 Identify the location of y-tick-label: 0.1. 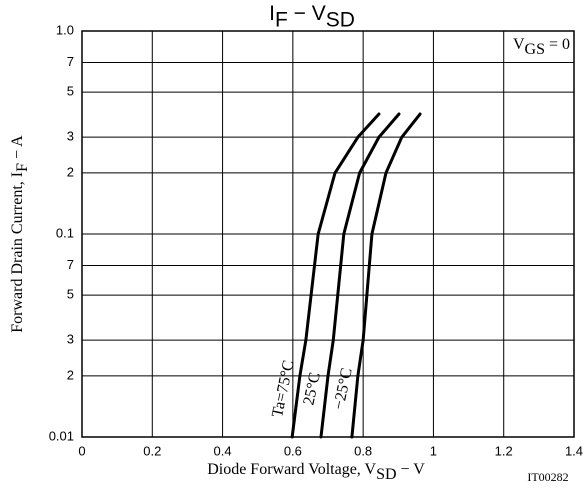
(65, 232).